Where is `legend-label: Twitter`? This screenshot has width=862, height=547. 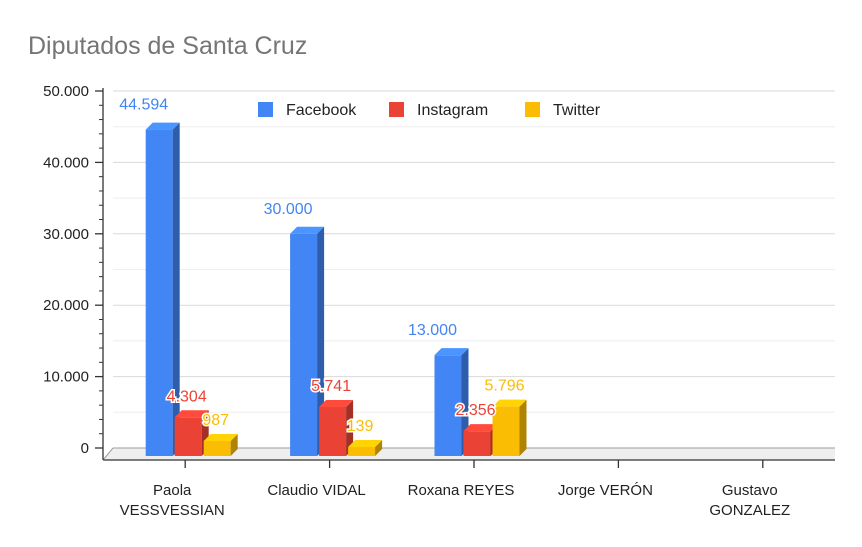
legend-label: Twitter is located at coordinates (577, 110).